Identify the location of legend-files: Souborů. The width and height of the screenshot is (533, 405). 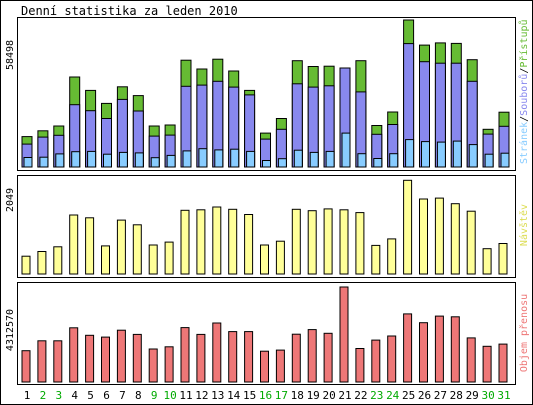
(524, 95).